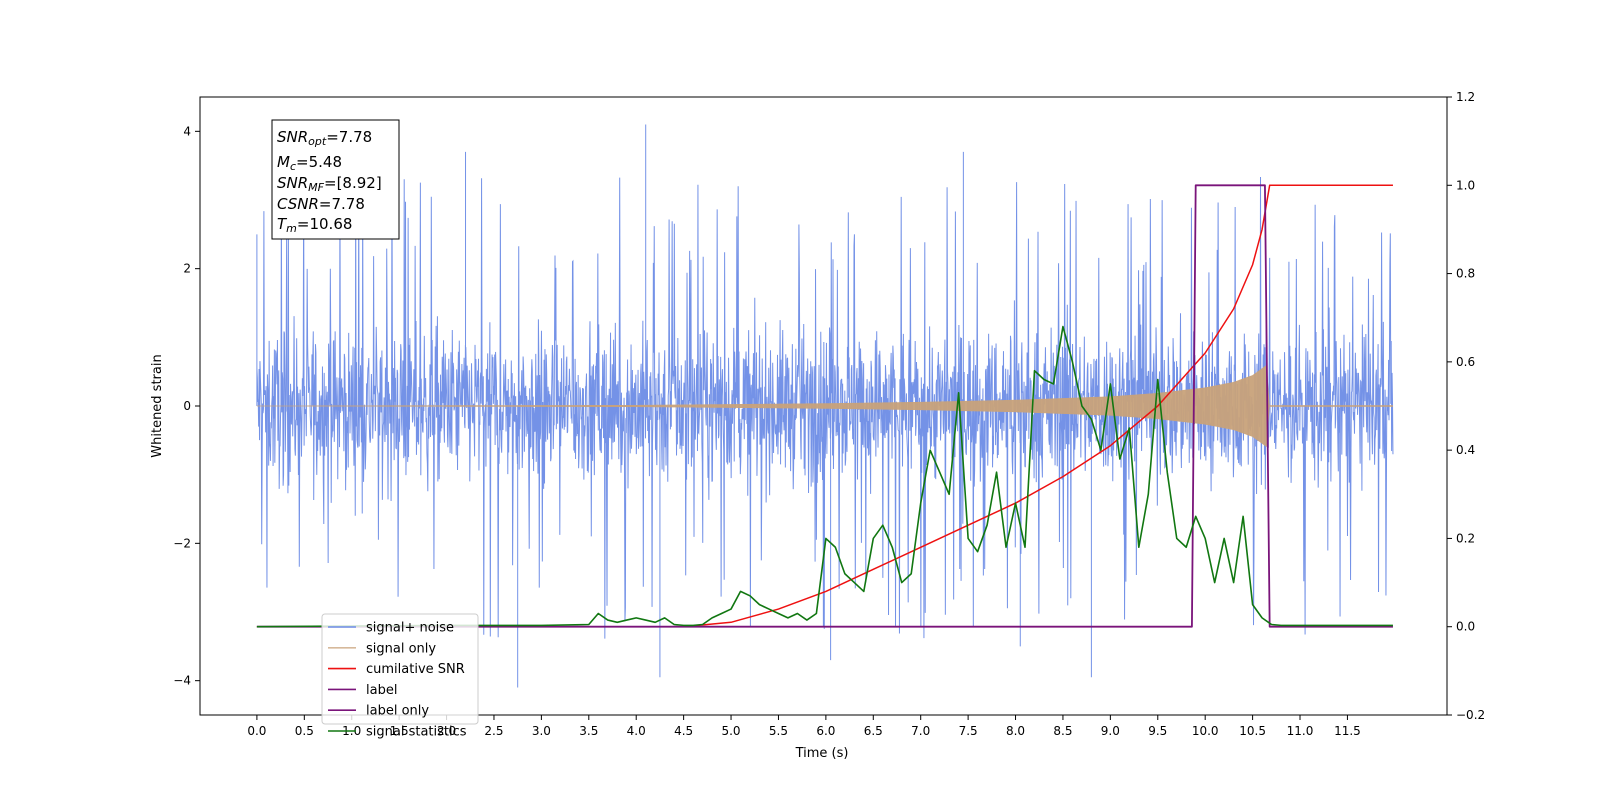  Describe the element at coordinates (416, 732) in the screenshot. I see `legend-text: signal statistics` at that location.